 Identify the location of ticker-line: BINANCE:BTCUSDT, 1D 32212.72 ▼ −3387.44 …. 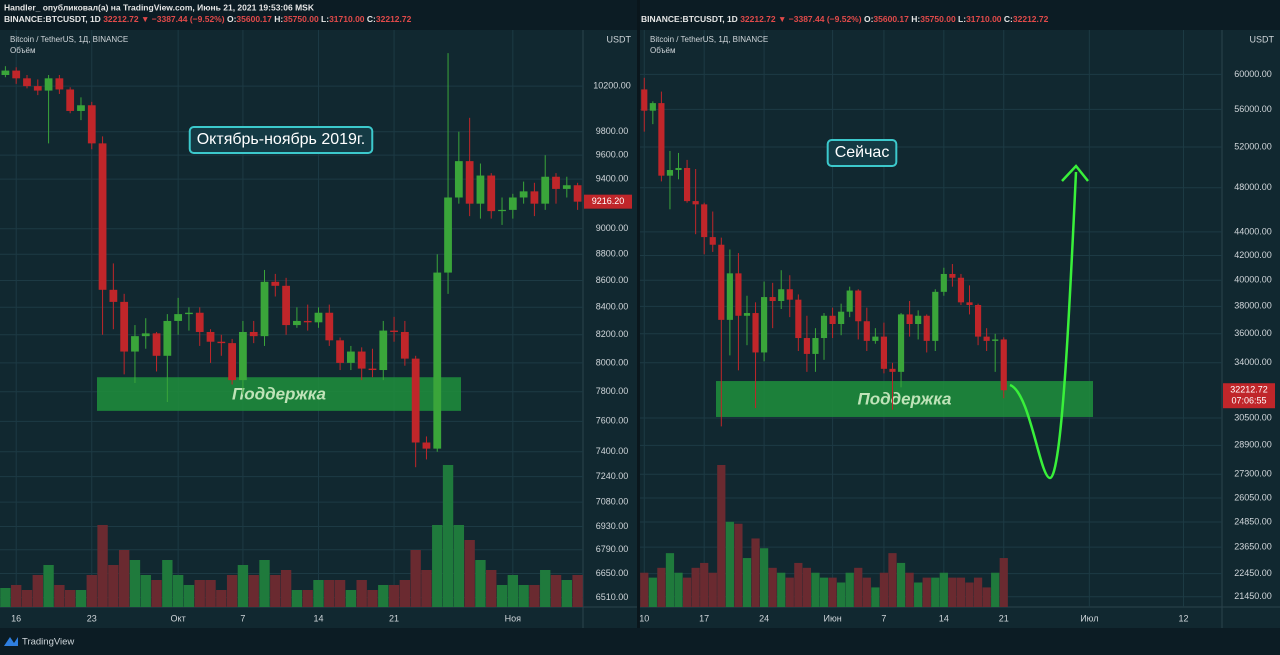
(208, 19).